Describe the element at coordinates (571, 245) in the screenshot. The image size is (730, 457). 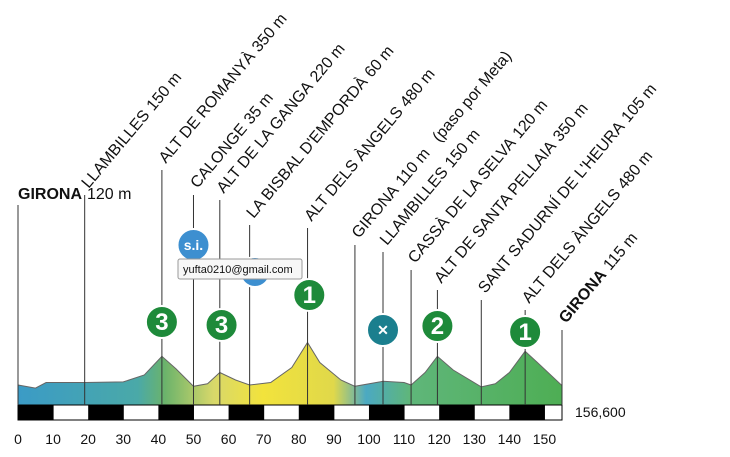
I see `waypoint-name: ALT DELS ÀNGELS` at that location.